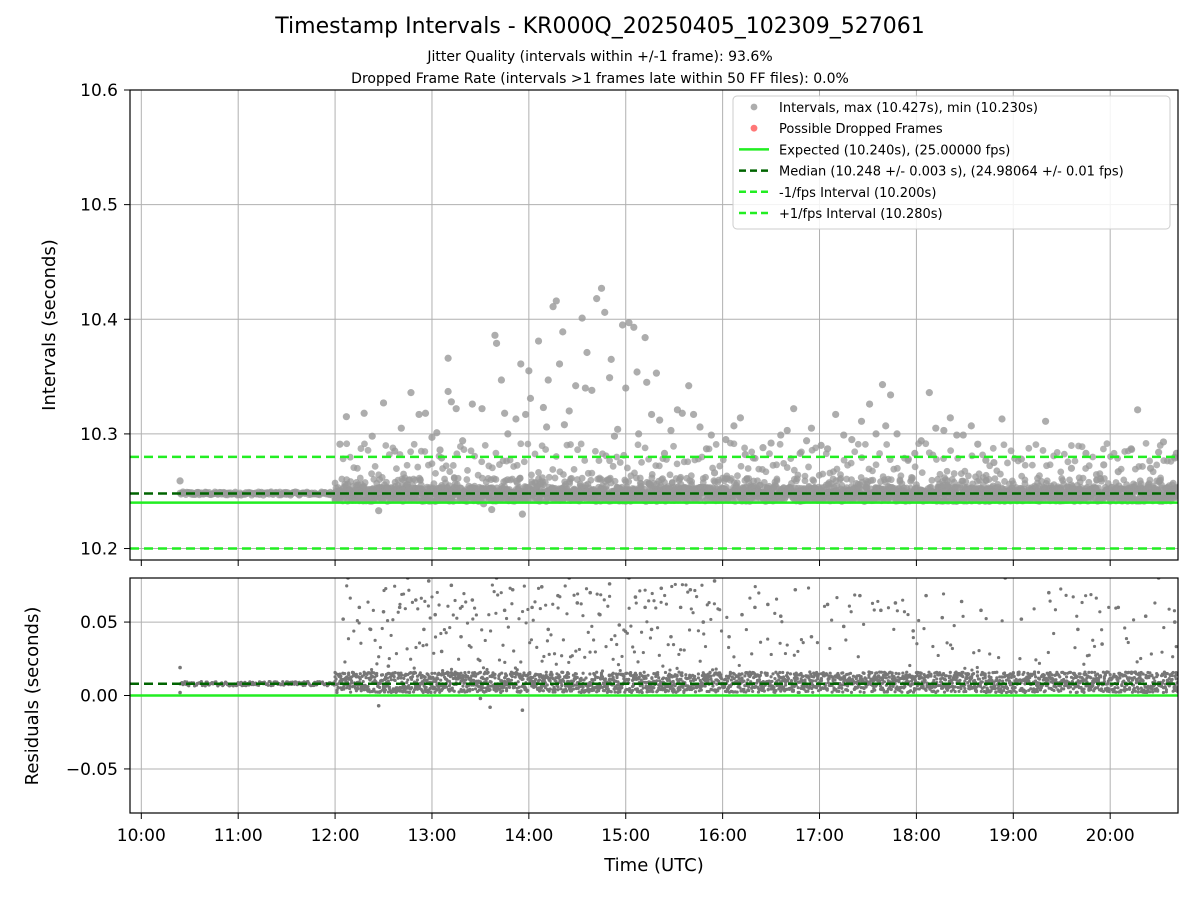  I want to click on residuals-plot-area, so click(654, 645).